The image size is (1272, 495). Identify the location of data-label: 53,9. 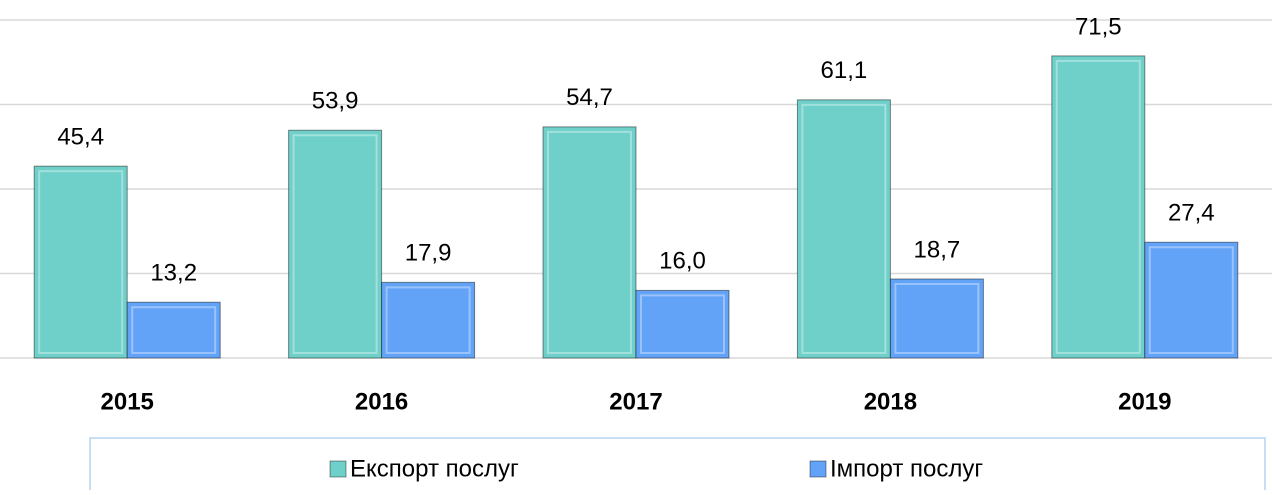
(335, 101).